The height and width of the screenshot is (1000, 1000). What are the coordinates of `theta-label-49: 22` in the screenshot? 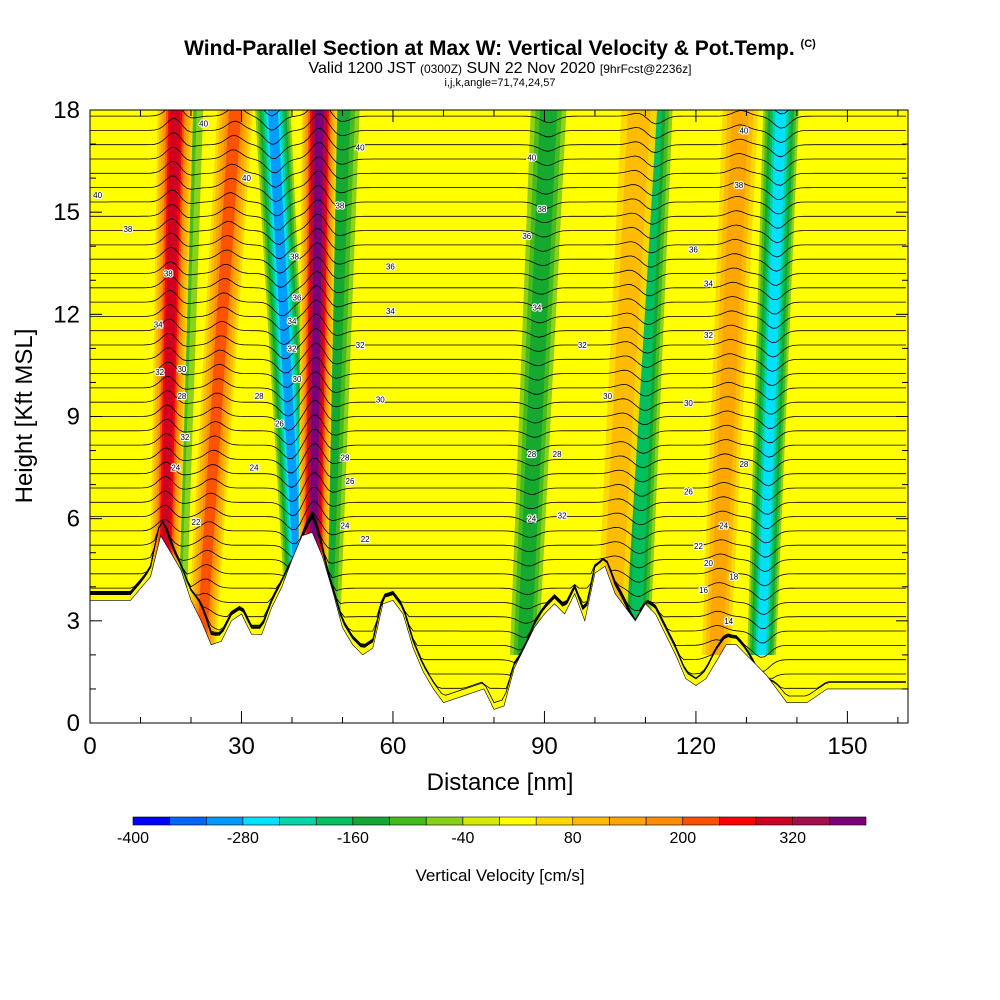 It's located at (698, 546).